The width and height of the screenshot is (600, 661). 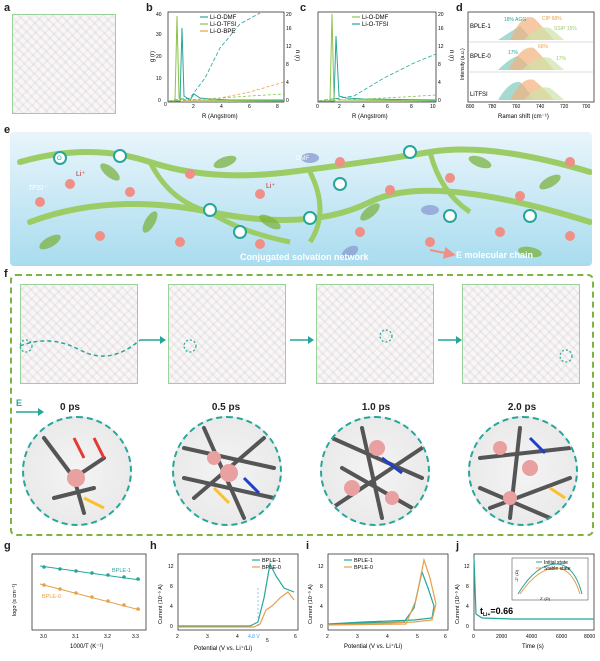 I want to click on ylabel-d: Intensity (a.u.), so click(x=463, y=64).